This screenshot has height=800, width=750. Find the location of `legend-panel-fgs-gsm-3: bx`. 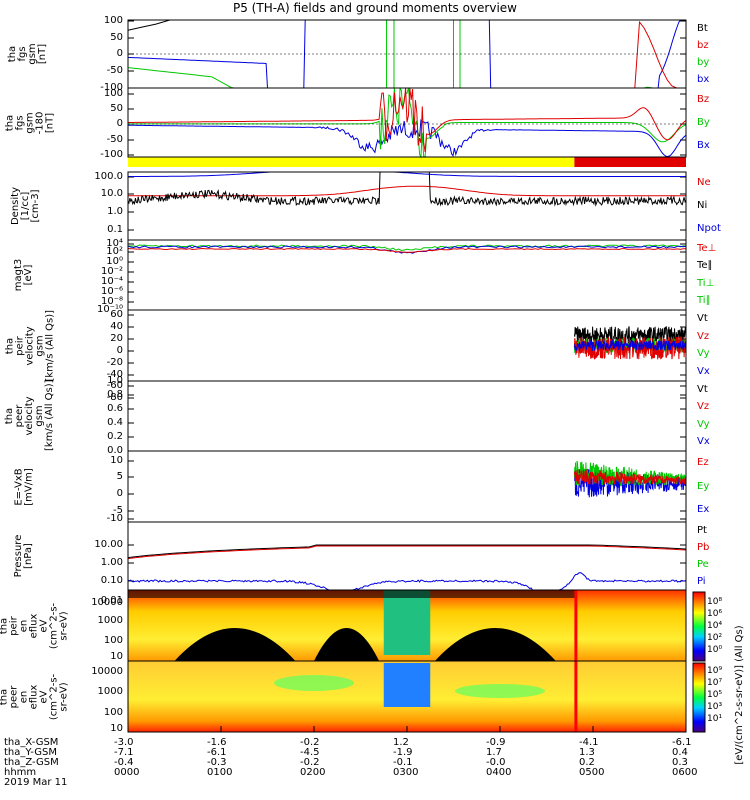

legend-panel-fgs-gsm-3: bx is located at coordinates (703, 79).